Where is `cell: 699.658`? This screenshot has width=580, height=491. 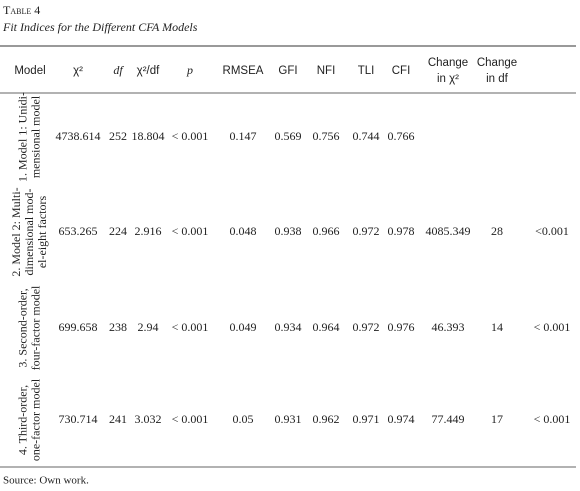
cell: 699.658 is located at coordinates (78, 327).